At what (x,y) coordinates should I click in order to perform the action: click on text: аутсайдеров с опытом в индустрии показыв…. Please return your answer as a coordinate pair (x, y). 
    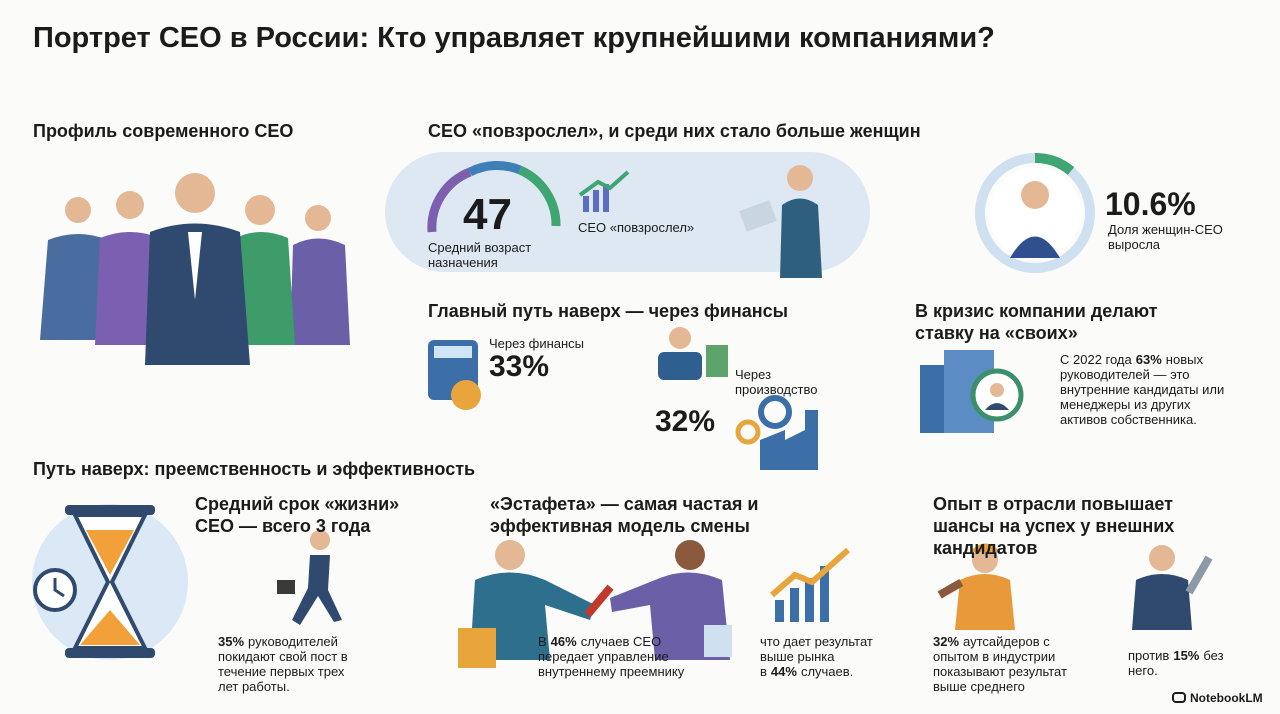
    Looking at the image, I should click on (1000, 664).